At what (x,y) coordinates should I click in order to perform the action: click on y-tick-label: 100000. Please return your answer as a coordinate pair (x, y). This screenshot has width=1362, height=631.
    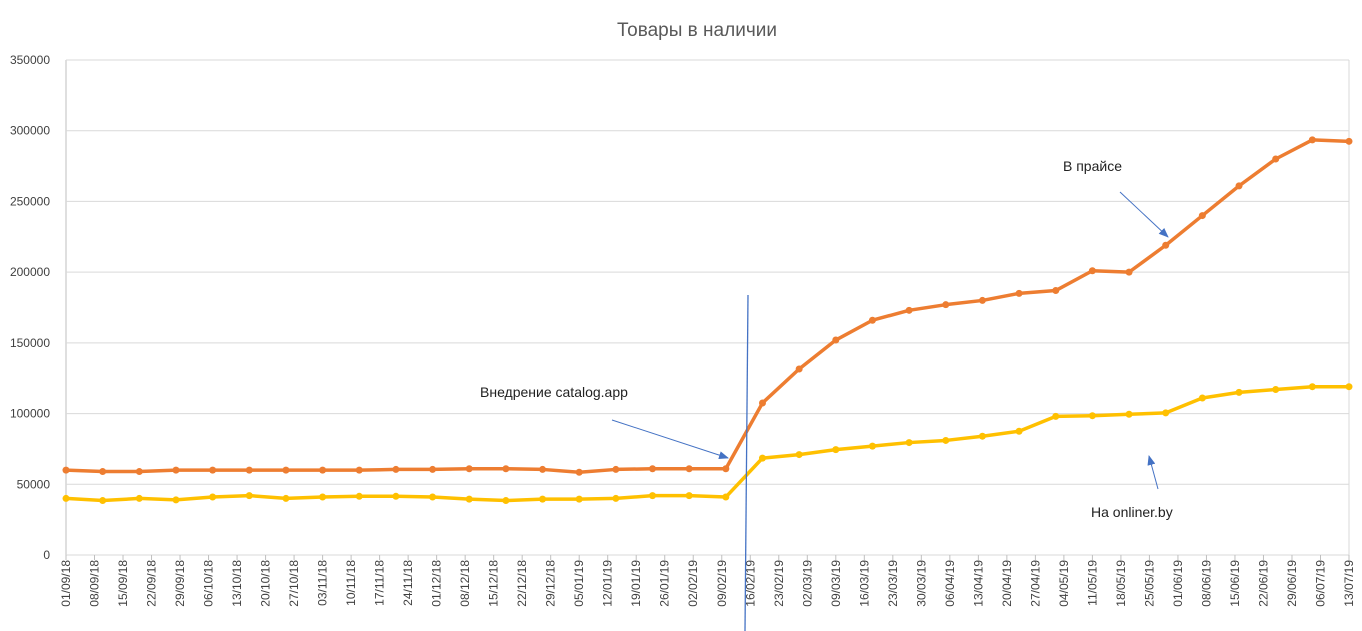
    Looking at the image, I should click on (30, 414).